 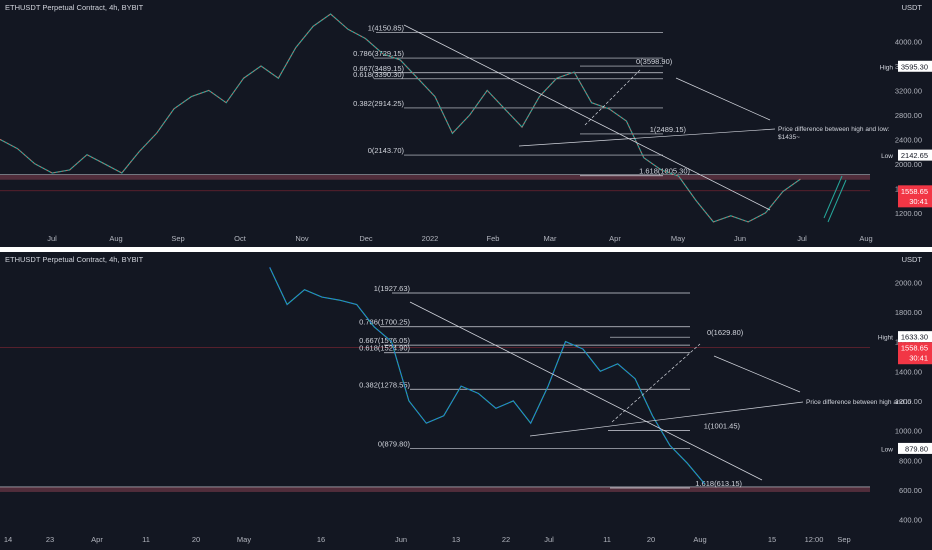 I want to click on x-tick-label: 16, so click(x=321, y=539).